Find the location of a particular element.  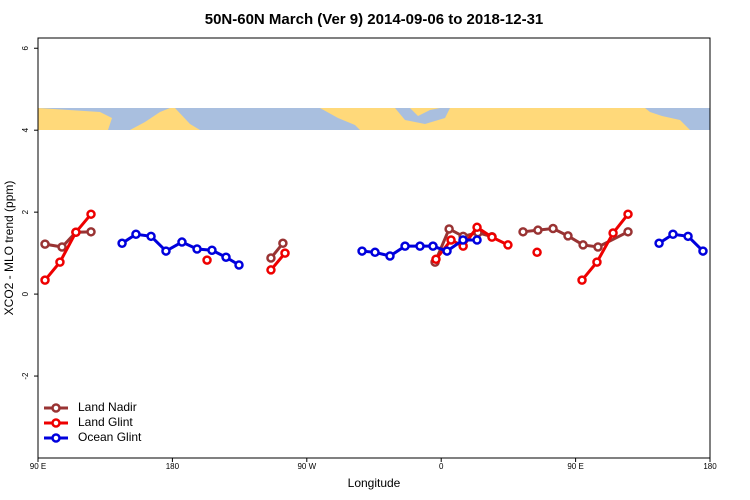

y-tick-label: 2 is located at coordinates (25, 211).